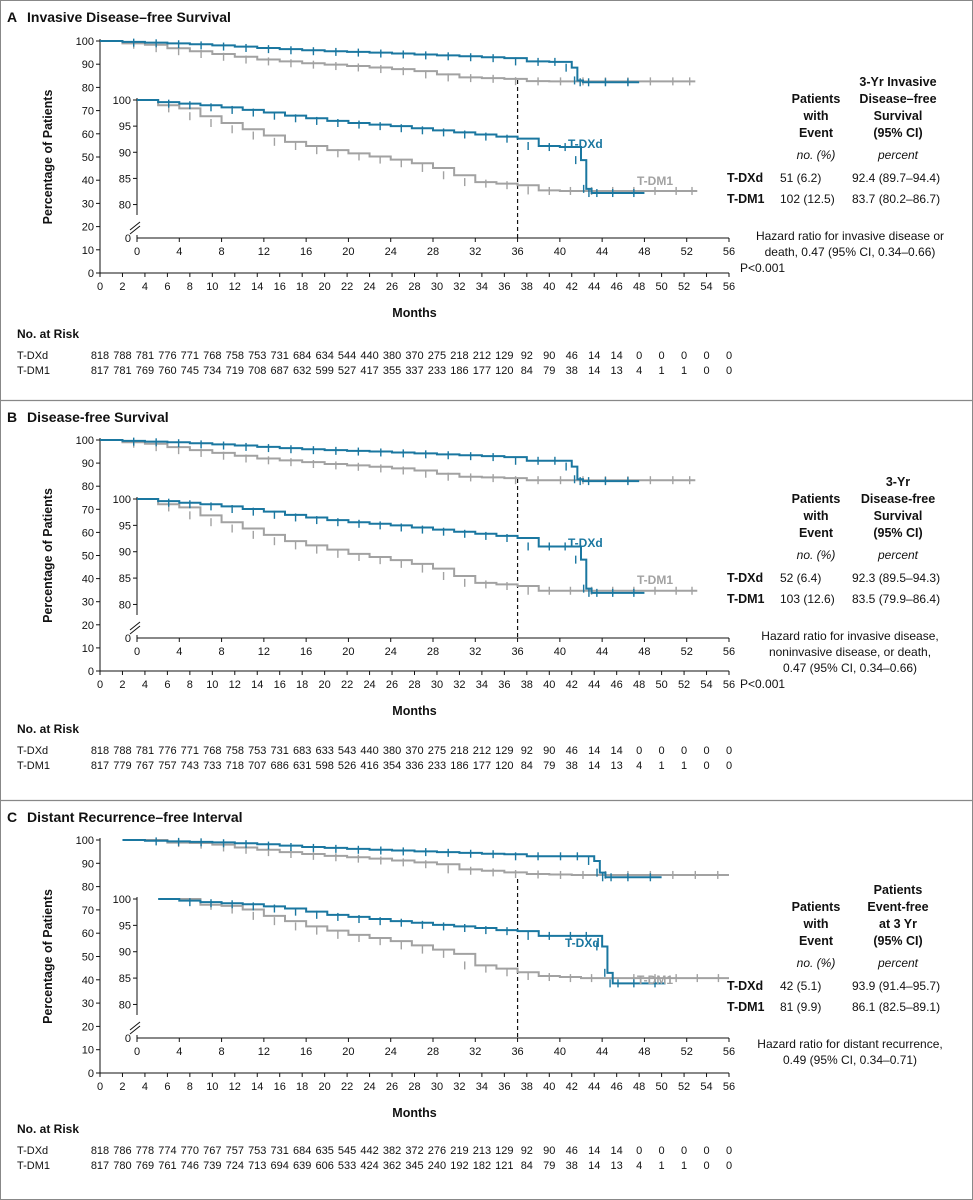  I want to click on table-col2-header: Patients, so click(898, 890).